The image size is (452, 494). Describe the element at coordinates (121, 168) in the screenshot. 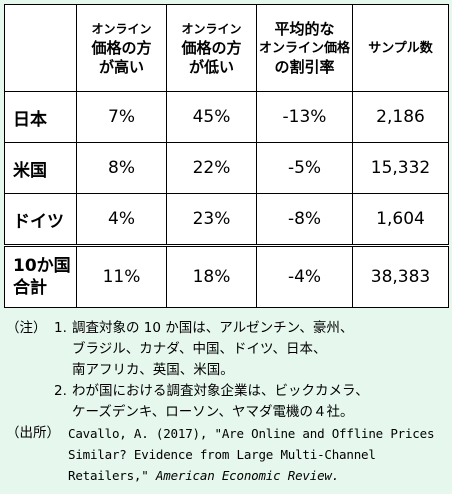

I see `cell-higher: 8%` at that location.